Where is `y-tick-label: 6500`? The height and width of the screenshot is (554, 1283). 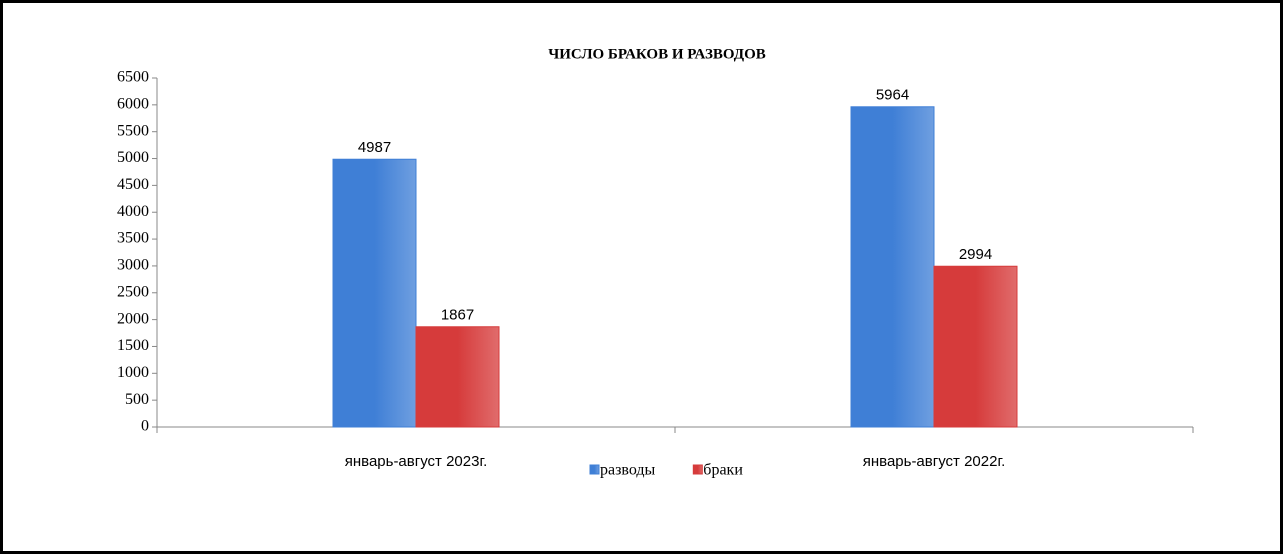 y-tick-label: 6500 is located at coordinates (133, 77).